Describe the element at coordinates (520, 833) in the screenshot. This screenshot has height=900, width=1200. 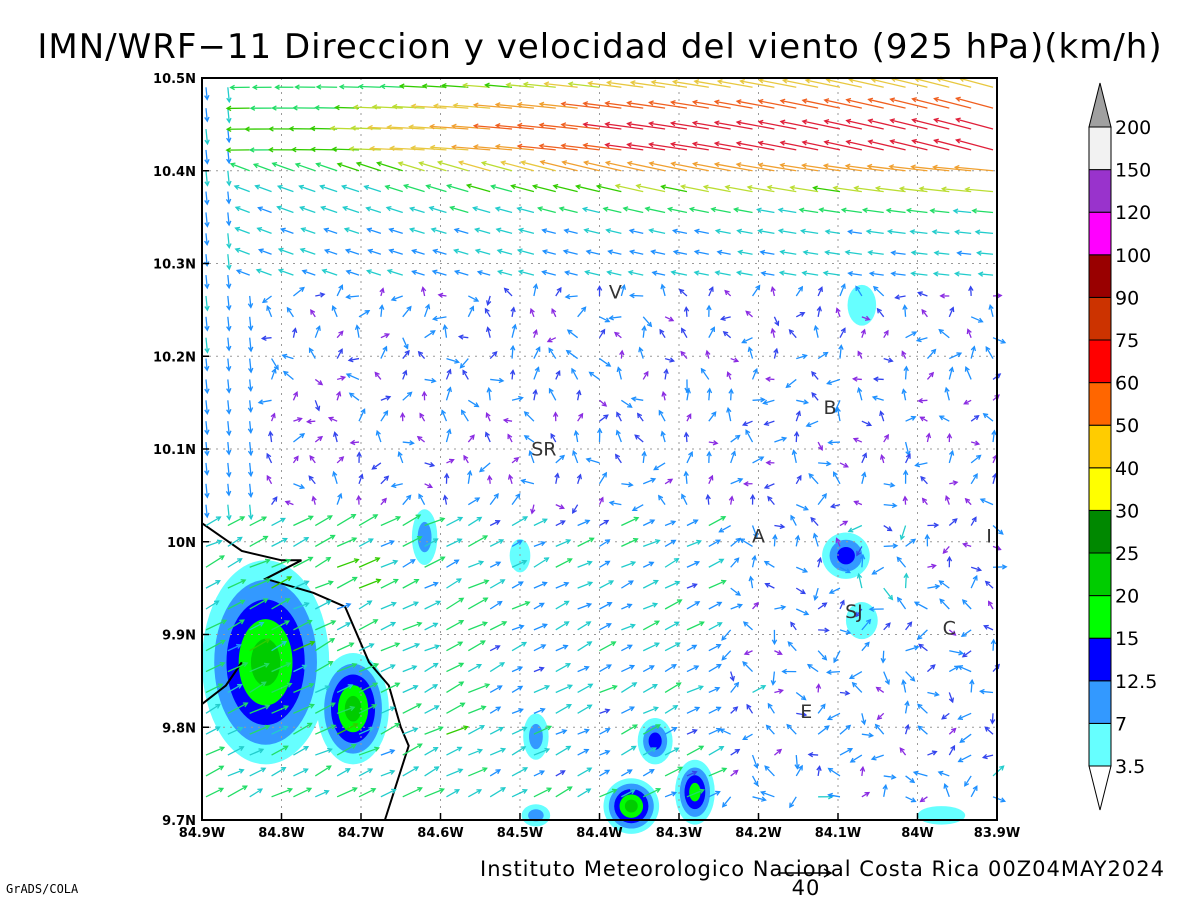
I see `x-tick-label: 84.5W` at that location.